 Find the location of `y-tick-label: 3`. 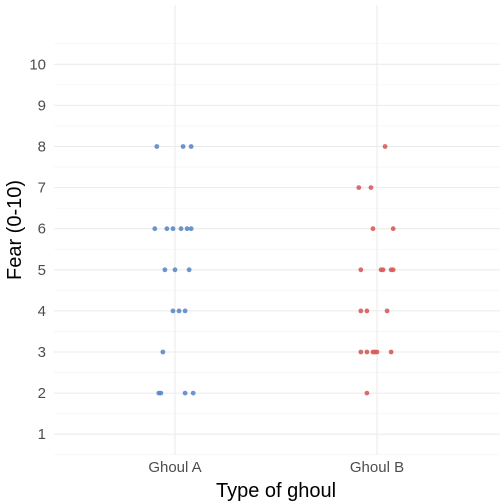

y-tick-label: 3 is located at coordinates (42, 352).